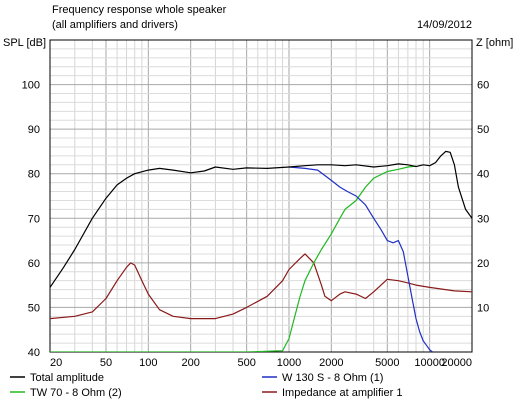 This screenshot has height=408, width=517. I want to click on y-tick-label-left: 90, so click(34, 130).